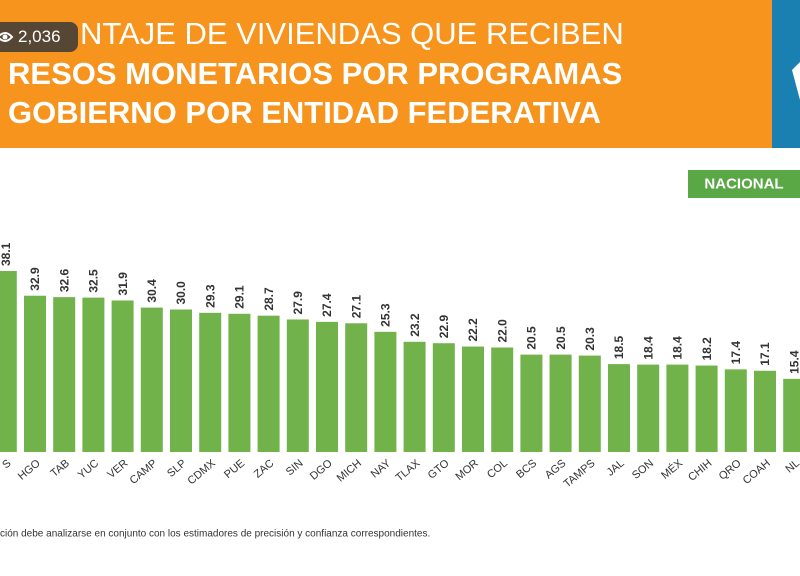  I want to click on value-label: 25.3, so click(386, 315).